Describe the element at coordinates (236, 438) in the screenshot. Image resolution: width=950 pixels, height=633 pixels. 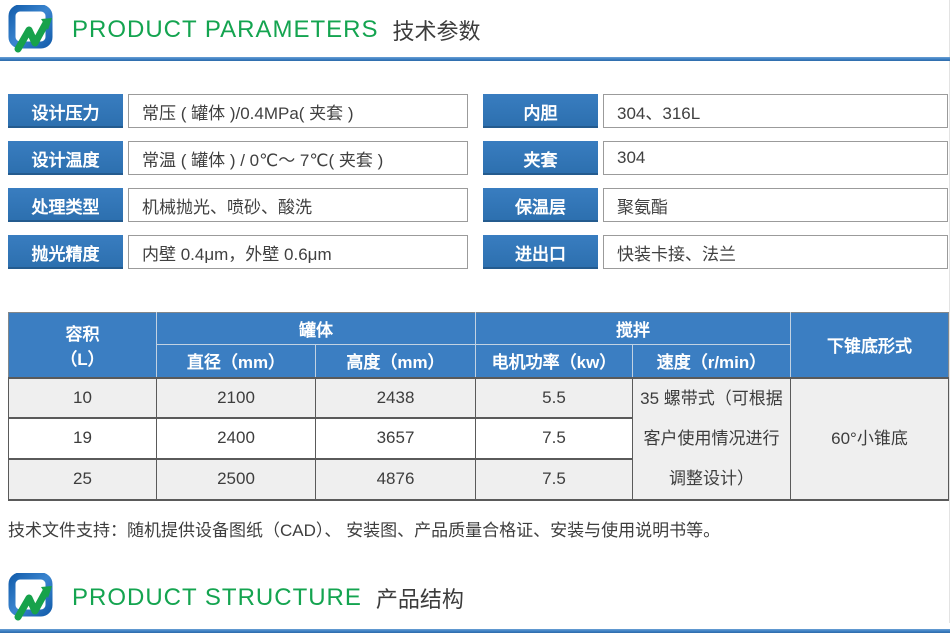
I see `cell-diameter: 2400` at that location.